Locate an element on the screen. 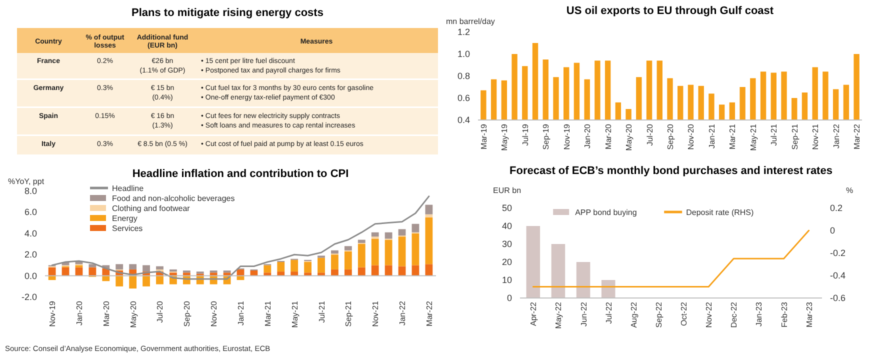 This screenshot has width=870, height=357. y-tick-label: 8.0 is located at coordinates (30, 191).